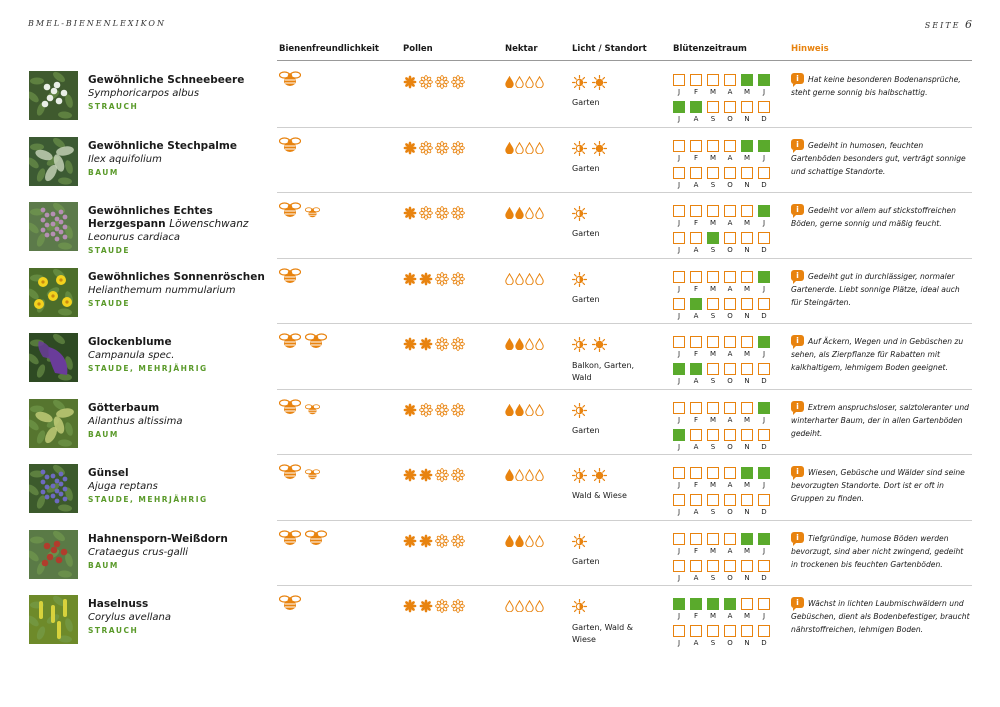 The width and height of the screenshot is (1000, 707). What do you see at coordinates (103, 434) in the screenshot?
I see `plant-category: BAUM` at bounding box center [103, 434].